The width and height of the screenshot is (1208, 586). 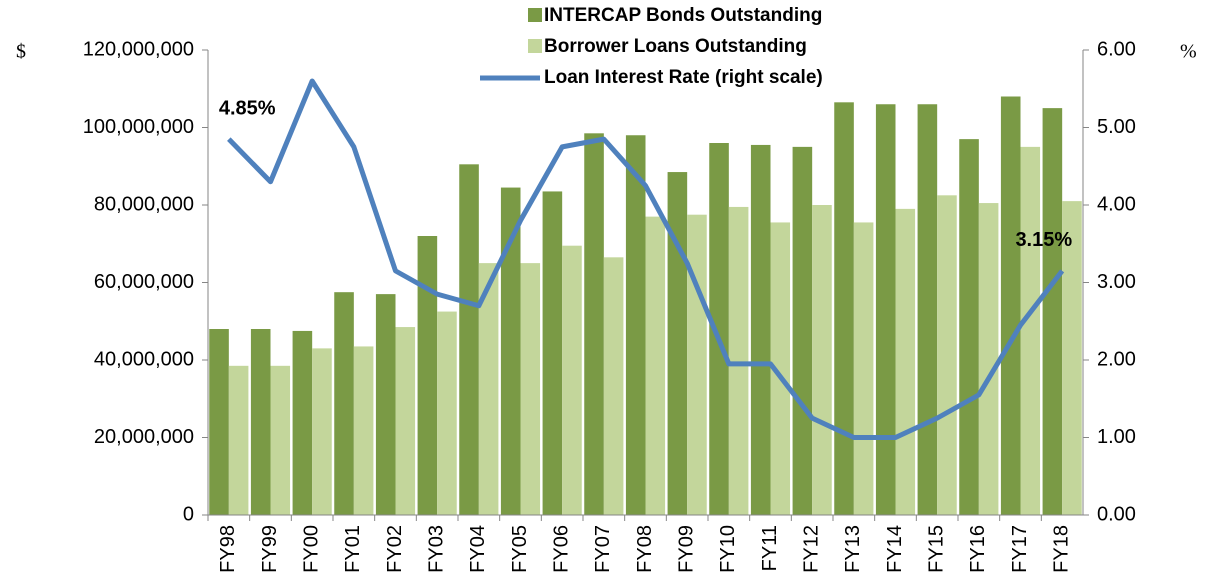 I want to click on legend-label: Borrower Loans Outstanding, so click(x=675, y=46).